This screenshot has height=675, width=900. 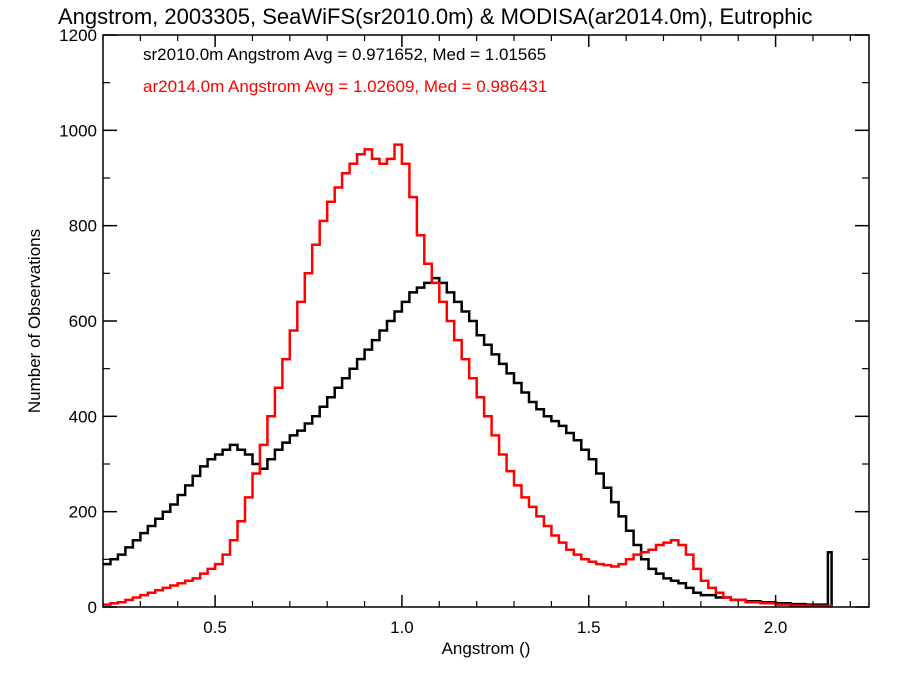 I want to click on y-tick-label: 1000, so click(x=78, y=130).